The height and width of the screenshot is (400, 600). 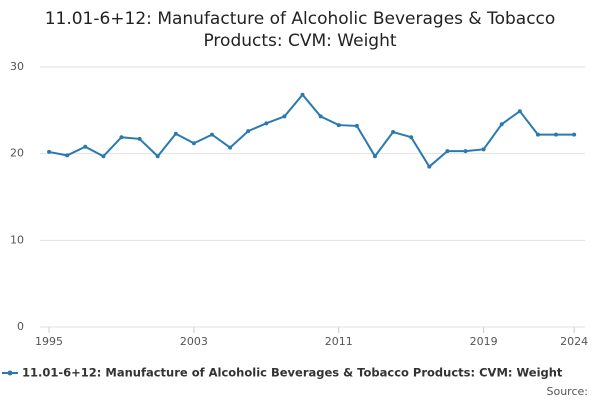 I want to click on x-tick-label: 1995, so click(x=49, y=341).